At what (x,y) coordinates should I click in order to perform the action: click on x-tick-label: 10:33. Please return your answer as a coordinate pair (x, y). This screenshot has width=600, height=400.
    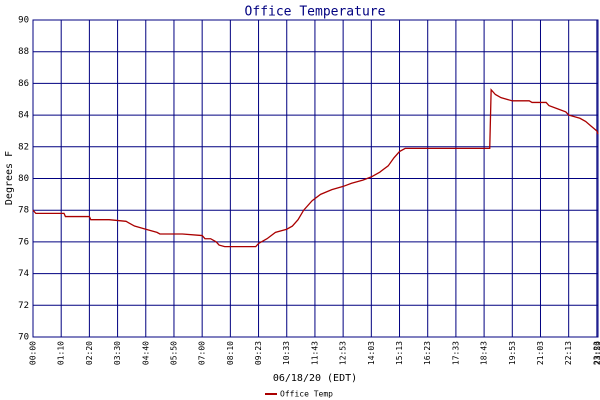
    Looking at the image, I should click on (286, 353).